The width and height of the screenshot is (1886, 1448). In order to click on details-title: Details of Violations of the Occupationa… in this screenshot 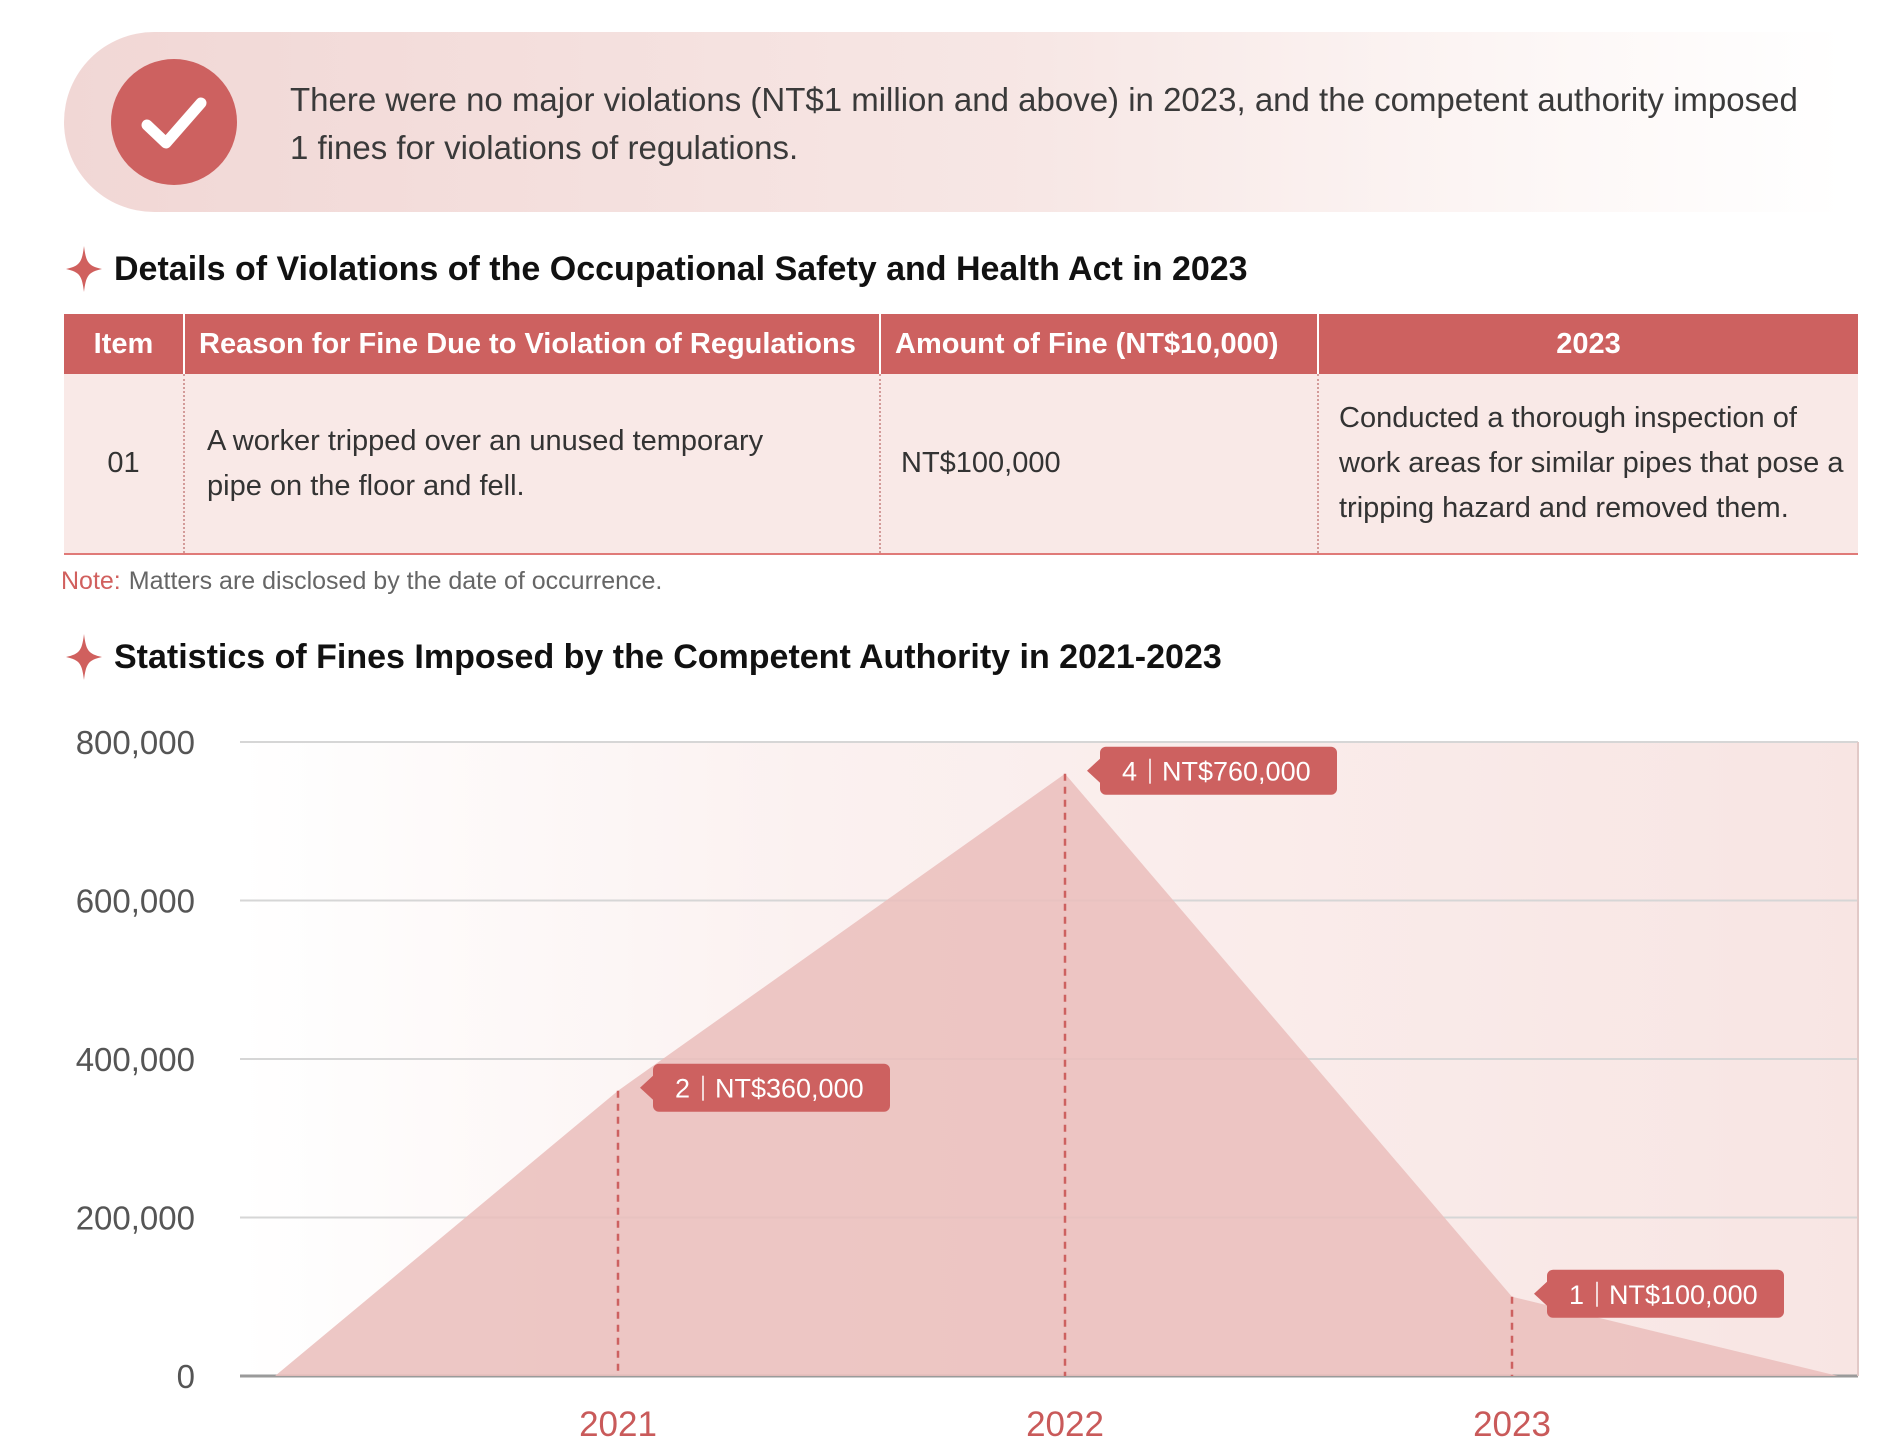, I will do `click(681, 268)`.